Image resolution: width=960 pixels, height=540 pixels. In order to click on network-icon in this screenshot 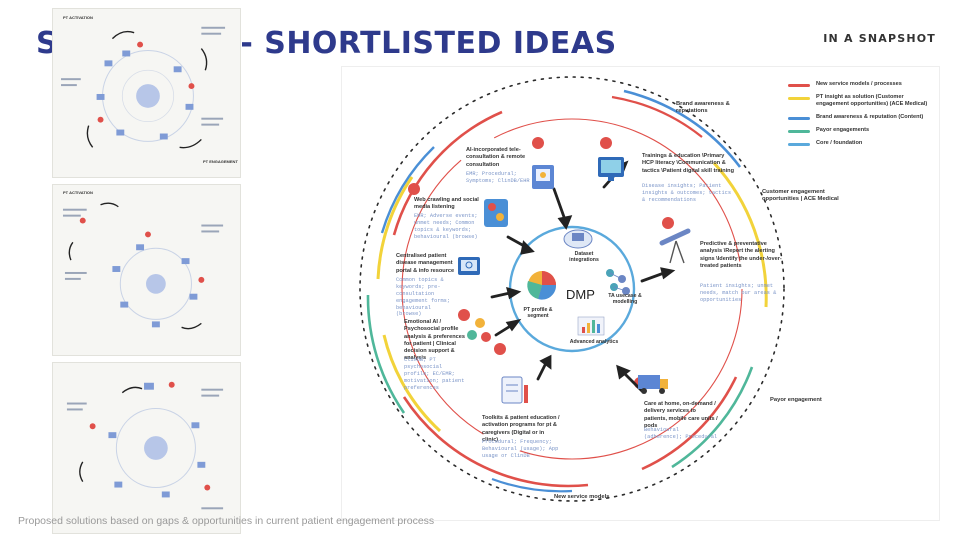, I will do `click(618, 282)`.